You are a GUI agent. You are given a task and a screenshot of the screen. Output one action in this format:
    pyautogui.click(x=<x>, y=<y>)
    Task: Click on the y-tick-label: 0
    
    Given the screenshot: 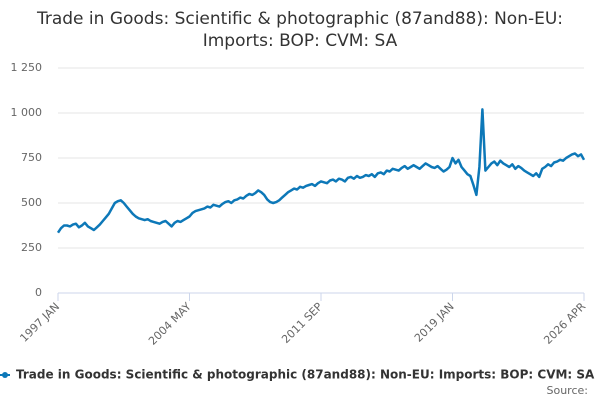 What is the action you would take?
    pyautogui.click(x=38, y=292)
    